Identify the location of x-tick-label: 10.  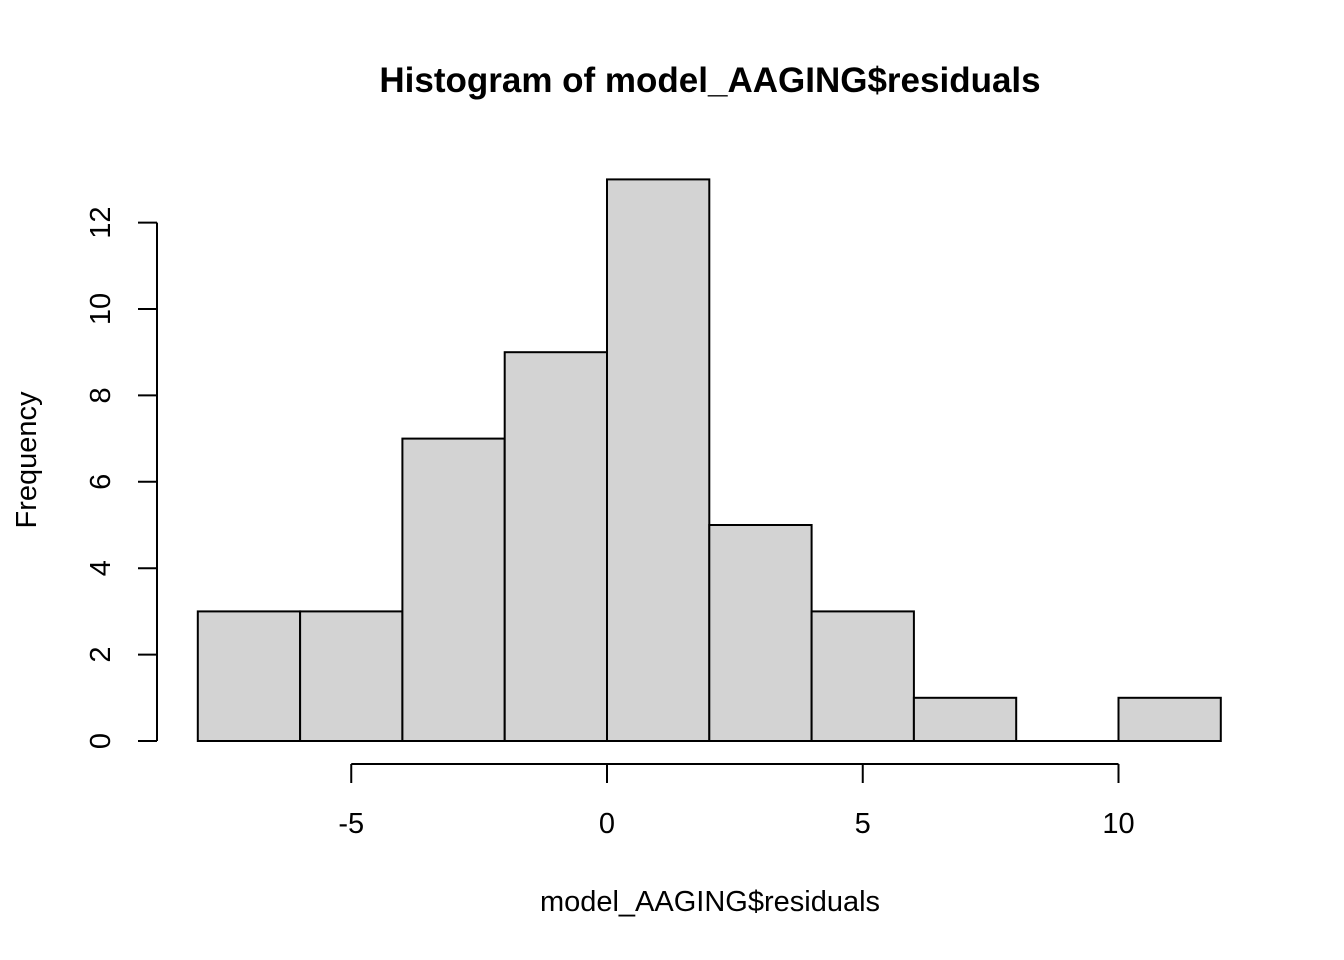
(1118, 824).